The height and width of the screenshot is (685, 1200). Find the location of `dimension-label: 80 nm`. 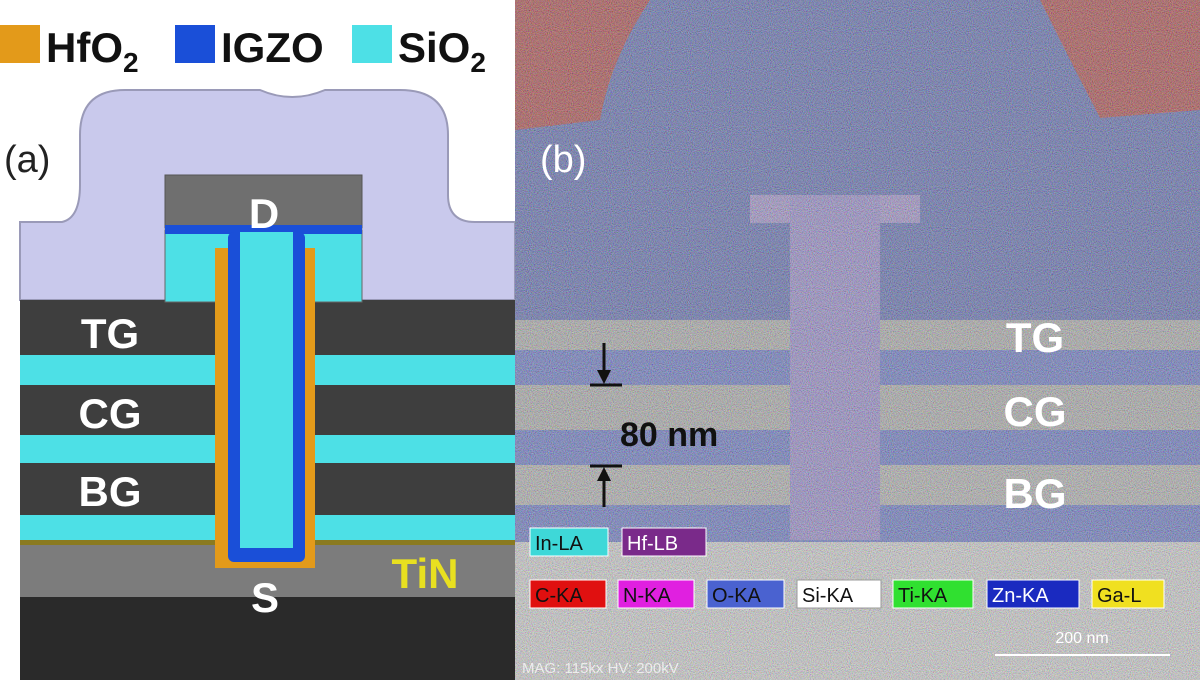

dimension-label: 80 nm is located at coordinates (669, 435).